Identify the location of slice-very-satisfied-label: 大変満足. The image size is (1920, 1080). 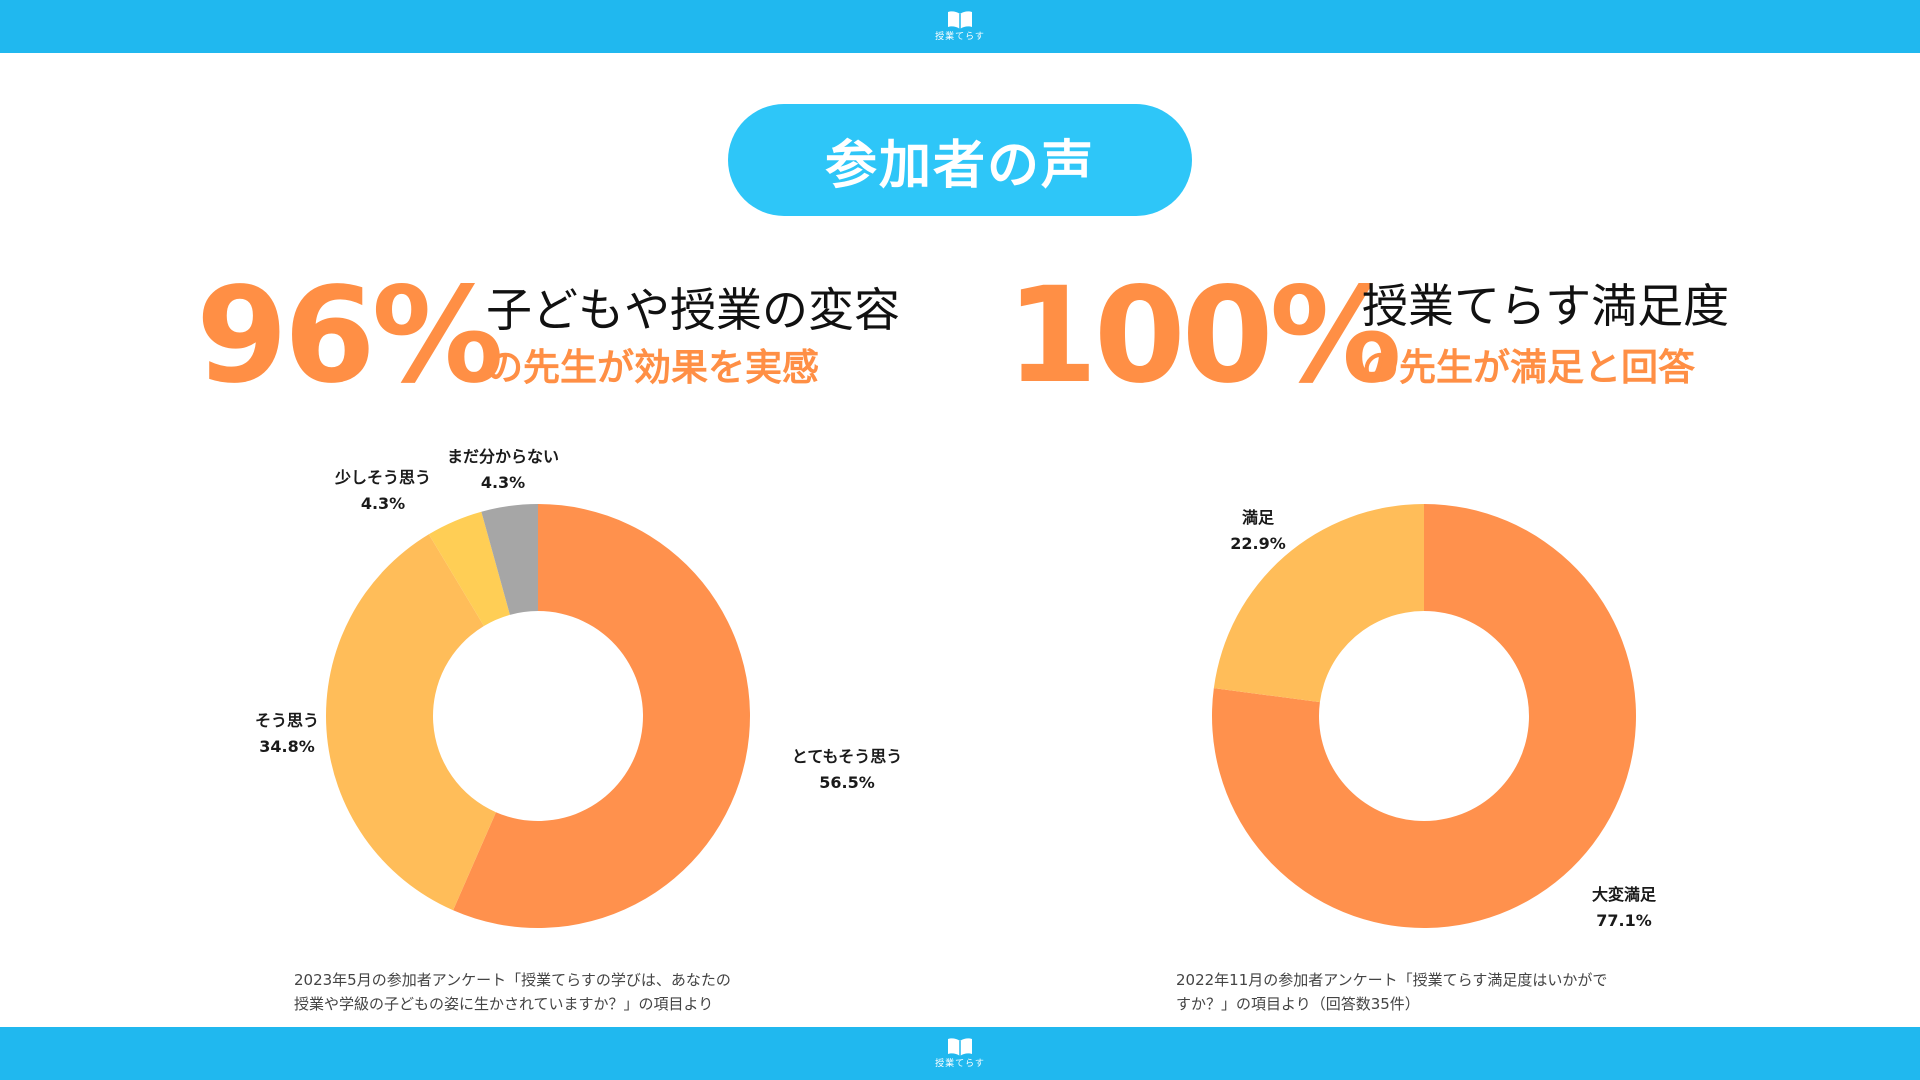
(1624, 894).